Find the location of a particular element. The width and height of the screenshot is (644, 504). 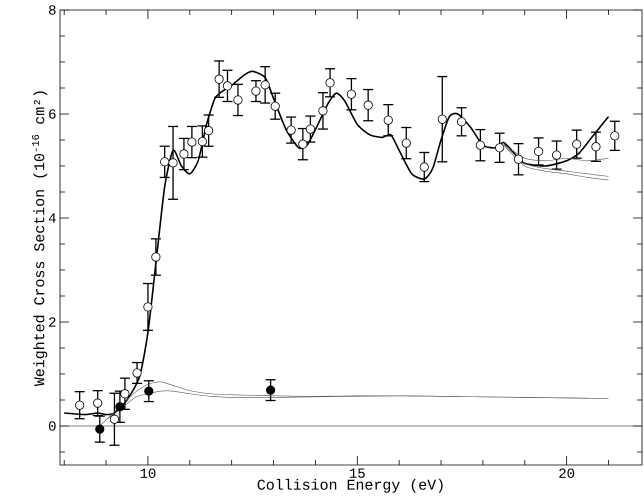

x-tick-label: 20 is located at coordinates (566, 473).